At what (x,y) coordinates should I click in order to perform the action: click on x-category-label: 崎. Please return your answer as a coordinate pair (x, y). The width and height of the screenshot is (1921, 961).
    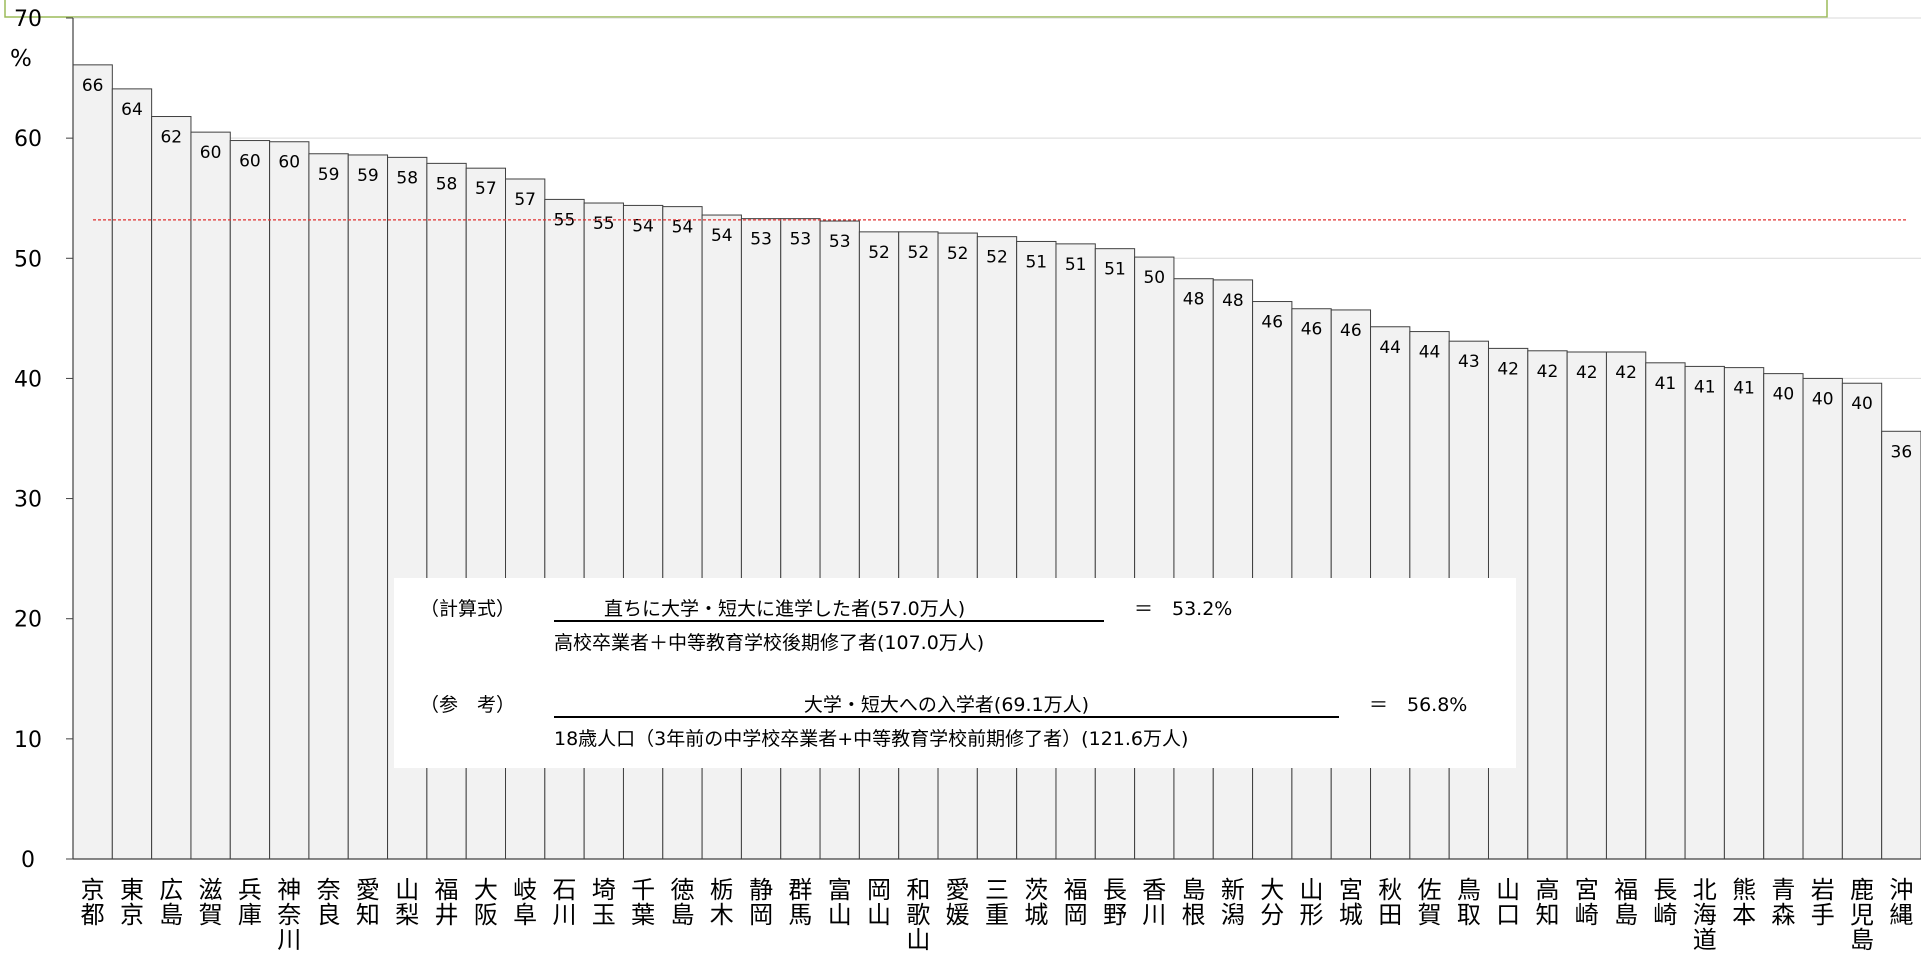
    Looking at the image, I should click on (1665, 915).